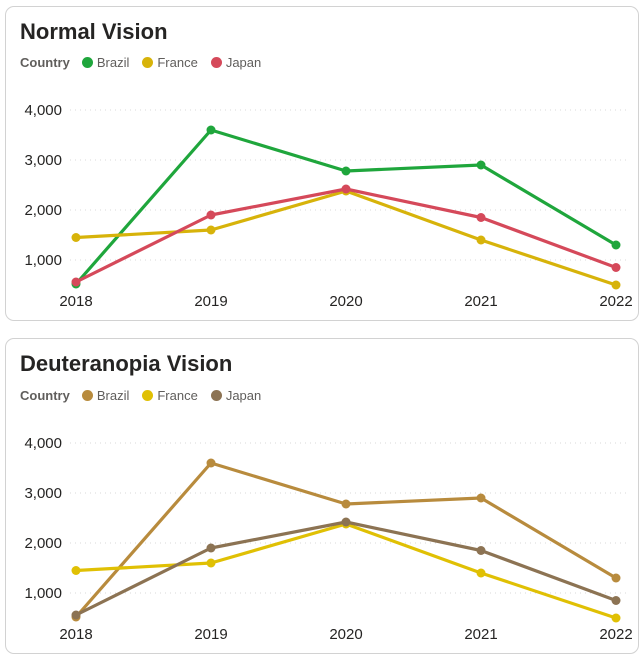 The height and width of the screenshot is (671, 644). Describe the element at coordinates (126, 364) in the screenshot. I see `chart-title-deuteranopia-vision: Deuteranopia Vision` at that location.